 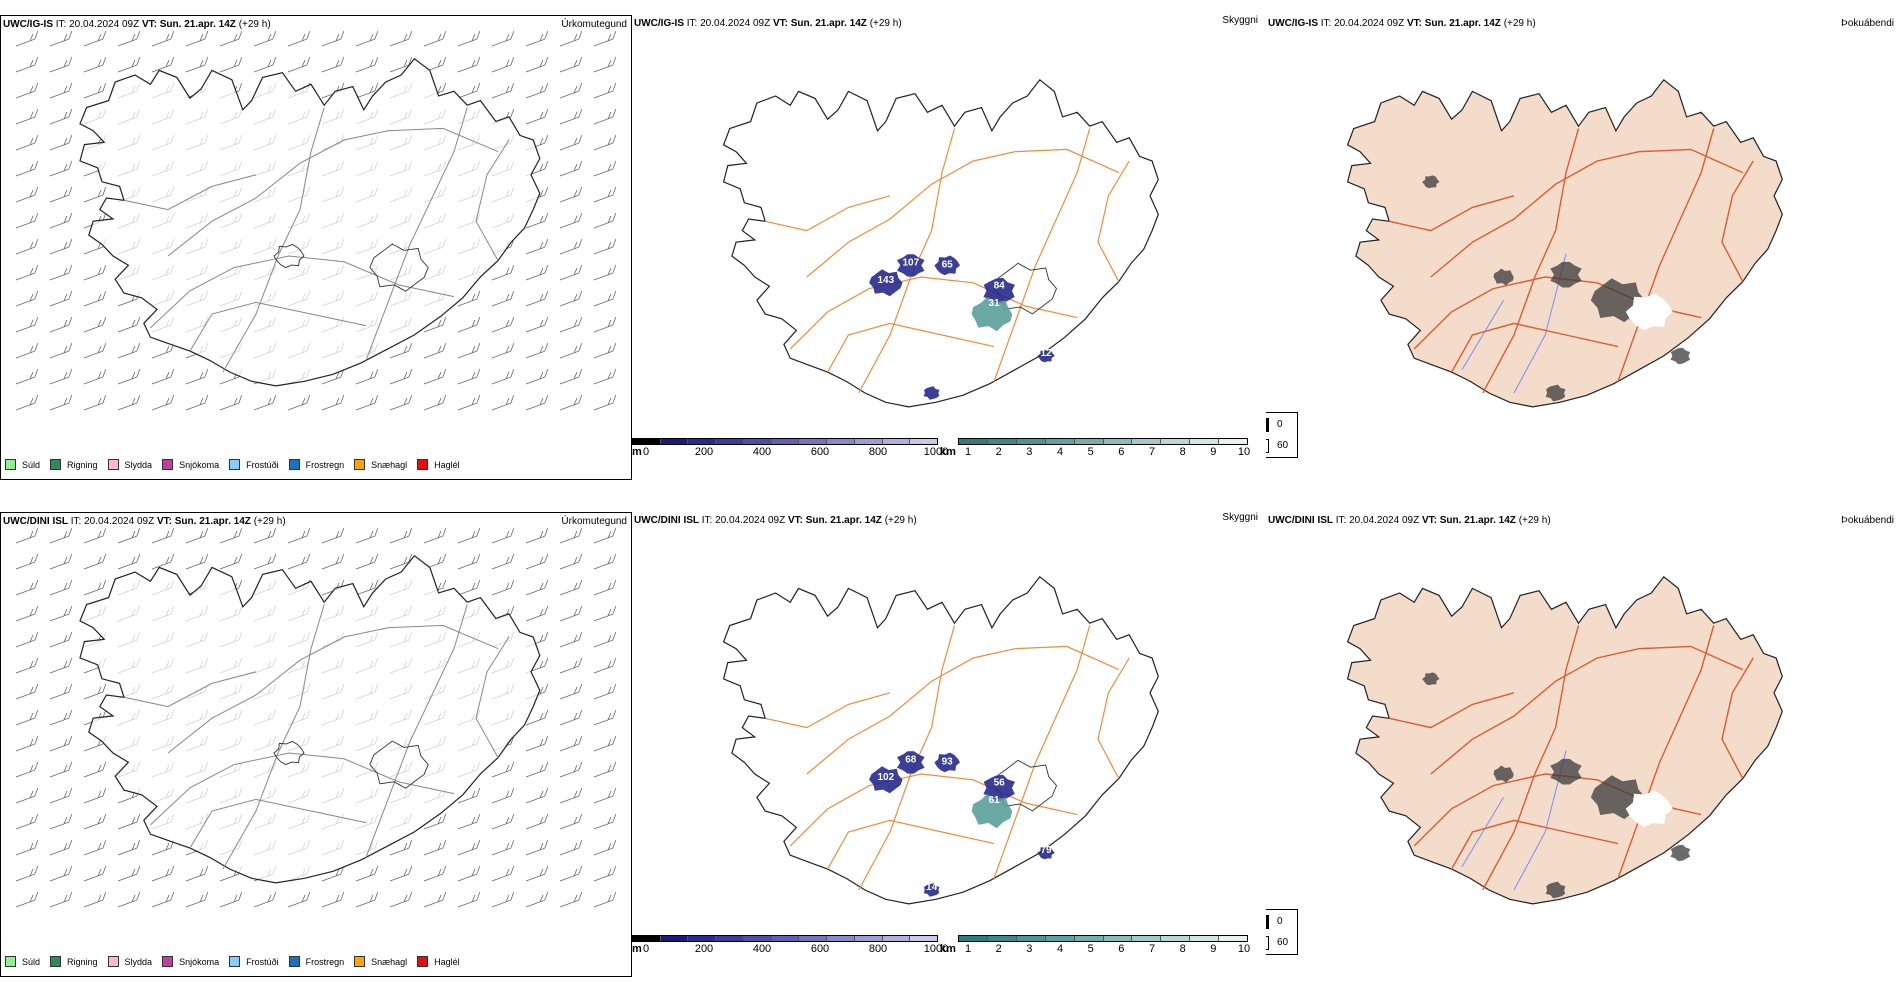 What do you see at coordinates (910, 262) in the screenshot?
I see `visibility-value-label: 107` at bounding box center [910, 262].